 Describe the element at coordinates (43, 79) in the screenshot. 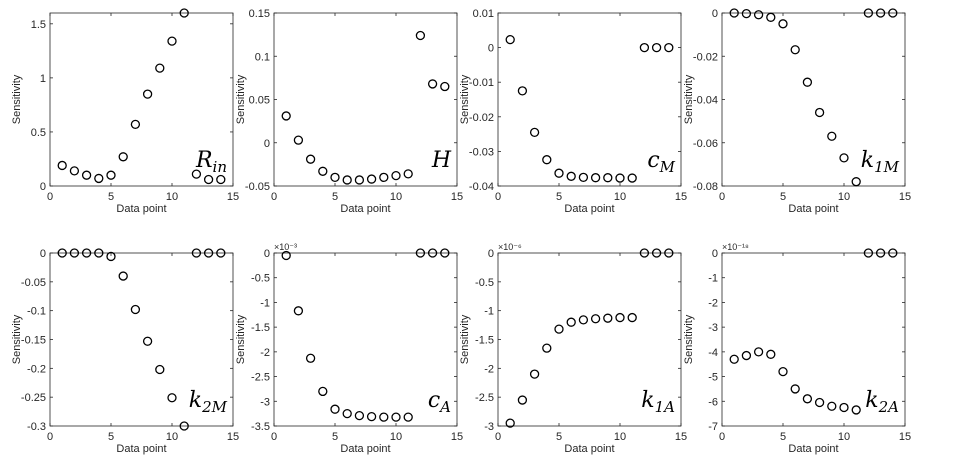

I see `y-tick-label: 1` at that location.